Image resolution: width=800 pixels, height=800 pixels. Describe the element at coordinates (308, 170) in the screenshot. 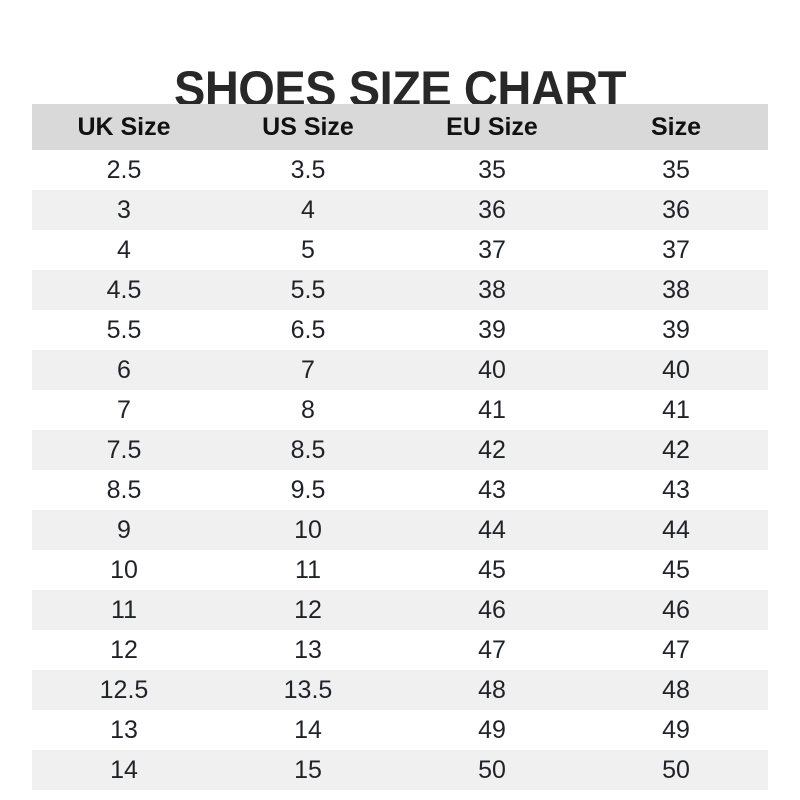

I see `table-cell: 3.5` at that location.